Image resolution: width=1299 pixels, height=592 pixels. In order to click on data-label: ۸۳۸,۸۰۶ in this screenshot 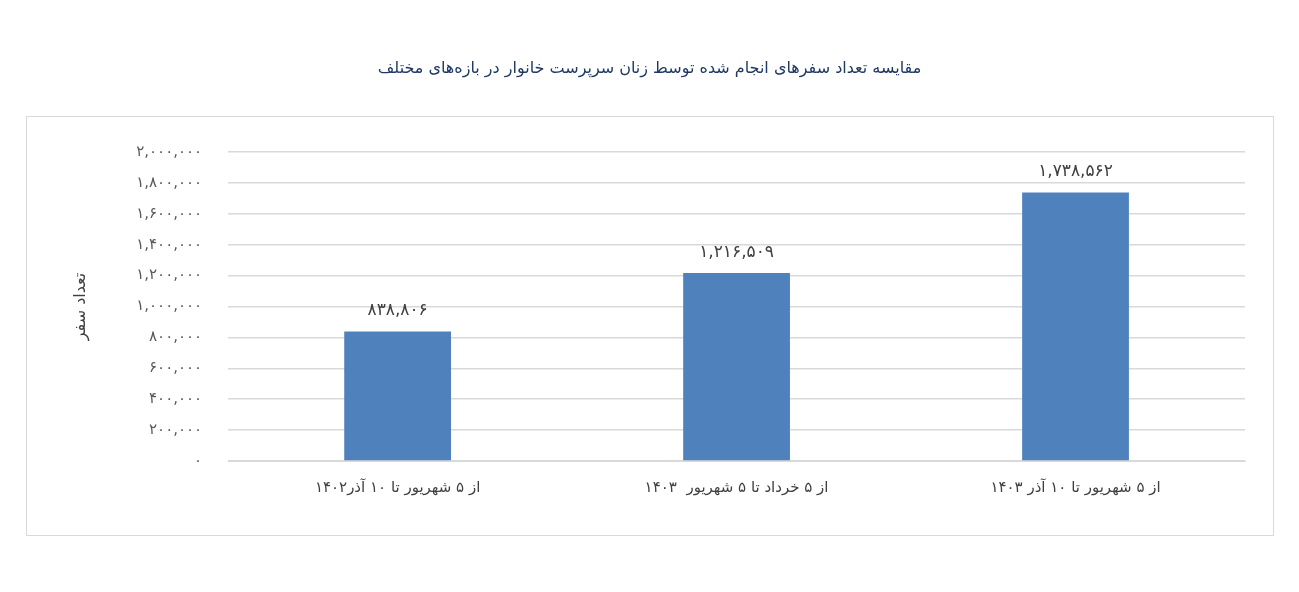, I will do `click(397, 309)`.